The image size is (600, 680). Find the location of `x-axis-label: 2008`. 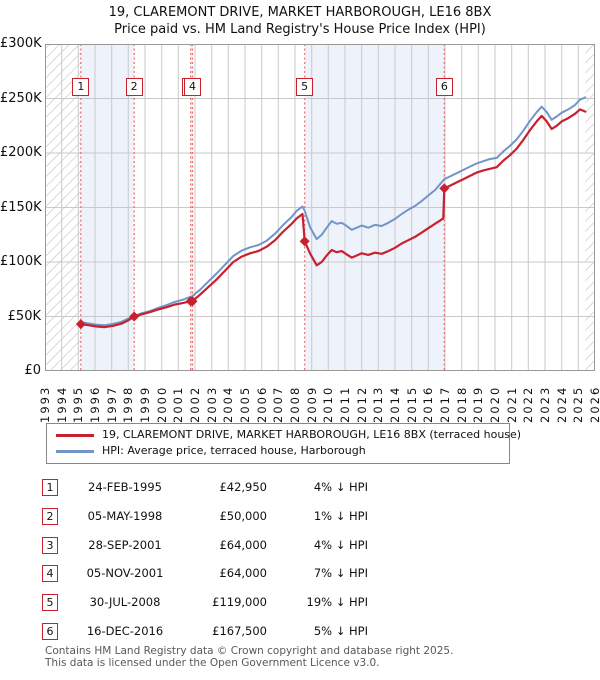

x-axis-label: 2008 is located at coordinates (295, 404).